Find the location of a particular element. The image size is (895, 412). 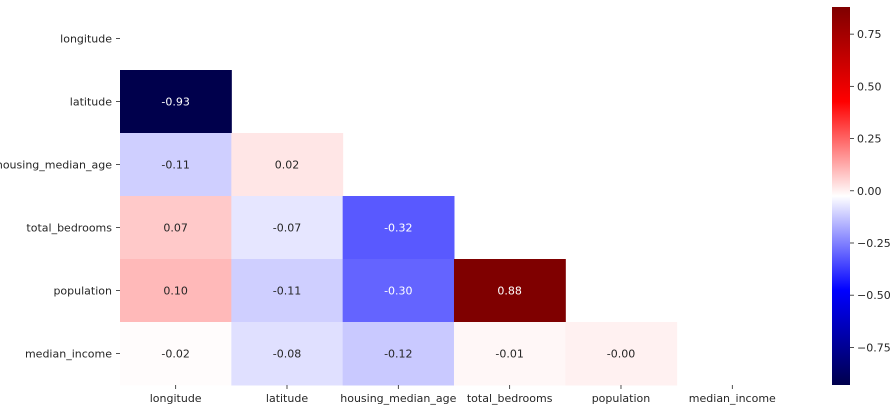

cell-value-label-3-0: 0.07 is located at coordinates (175, 228).